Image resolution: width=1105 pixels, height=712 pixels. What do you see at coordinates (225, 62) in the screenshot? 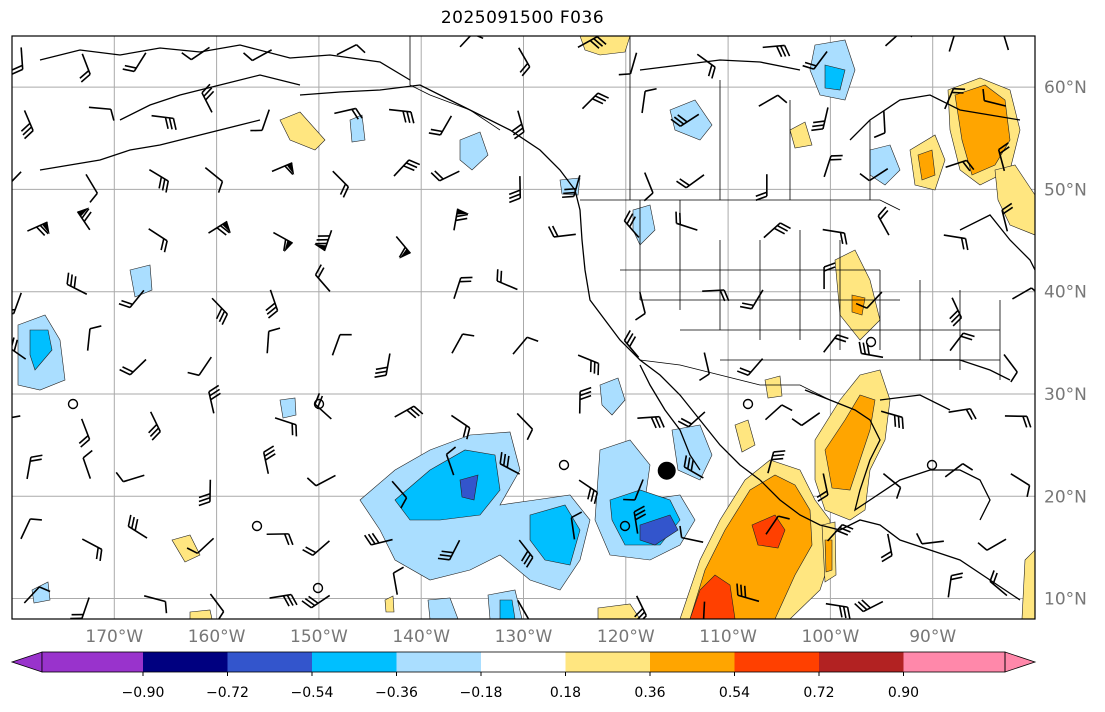
I see `coastline-alaska-north` at bounding box center [225, 62].